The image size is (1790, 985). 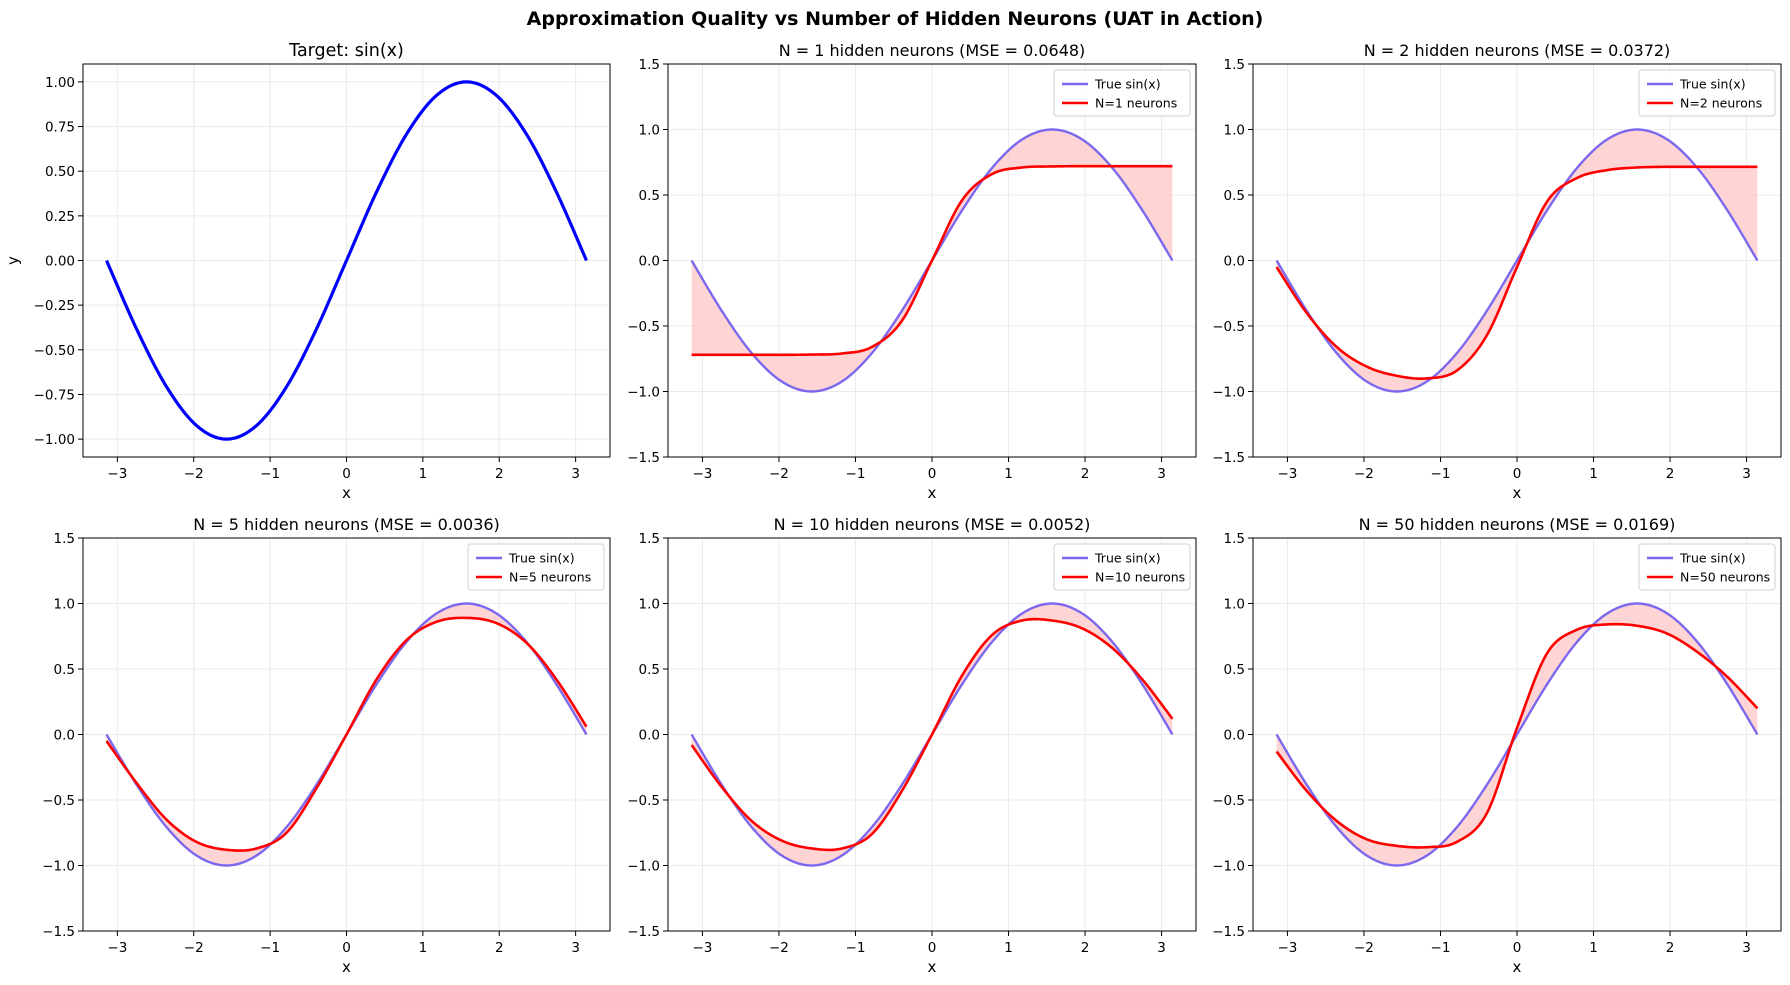 What do you see at coordinates (346, 524) in the screenshot?
I see `subplot-title: N = 5 hidden neurons (MSE = 0.0036)` at bounding box center [346, 524].